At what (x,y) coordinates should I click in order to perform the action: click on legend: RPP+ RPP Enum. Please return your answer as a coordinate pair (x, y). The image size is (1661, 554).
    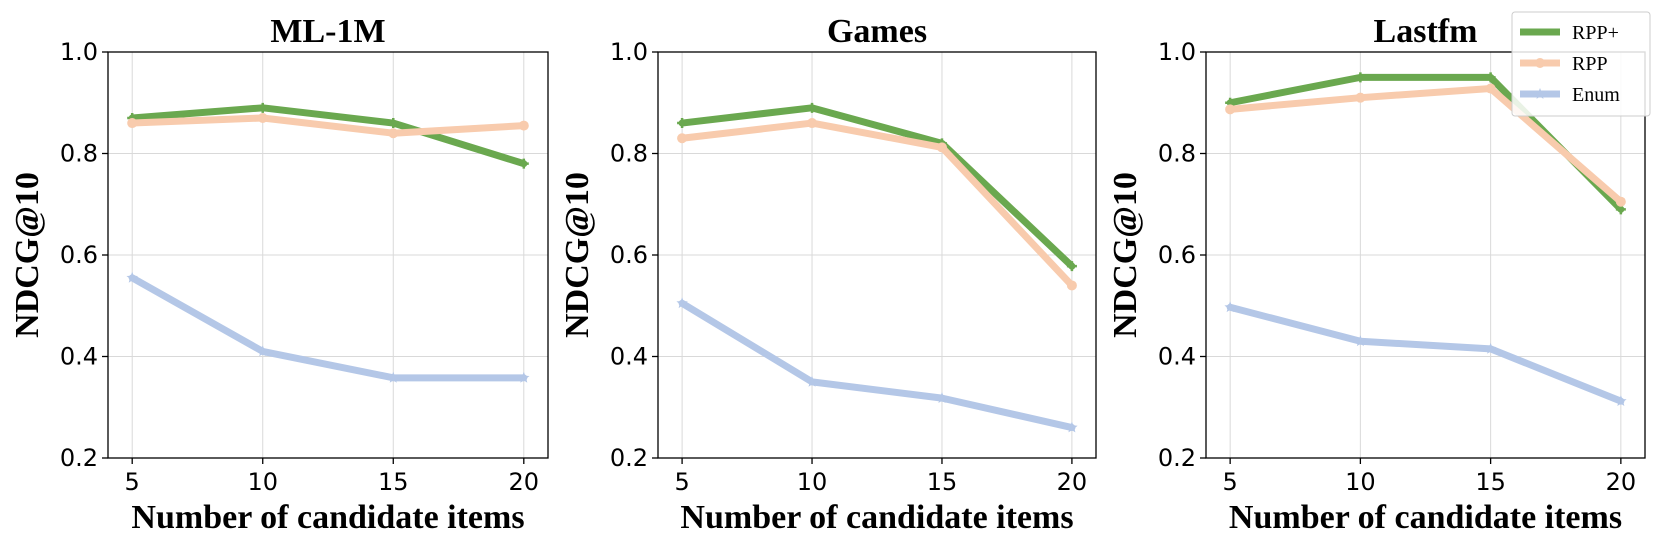
    Looking at the image, I should click on (1581, 64).